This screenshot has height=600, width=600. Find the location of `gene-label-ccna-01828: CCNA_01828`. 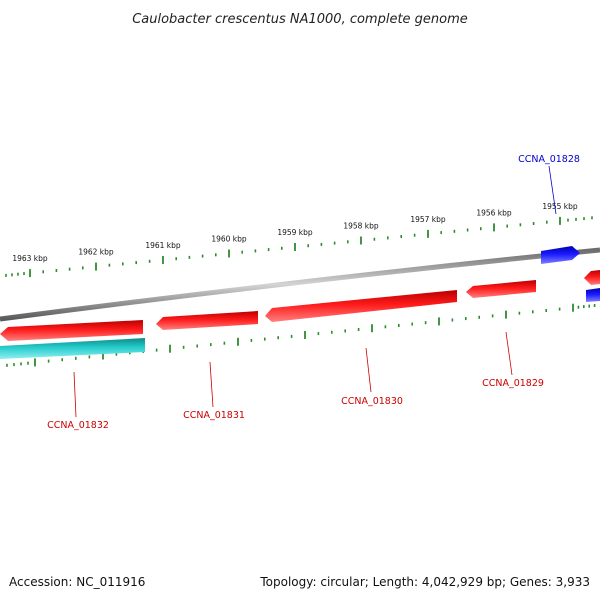

gene-label-ccna-01828: CCNA_01828 is located at coordinates (549, 159).